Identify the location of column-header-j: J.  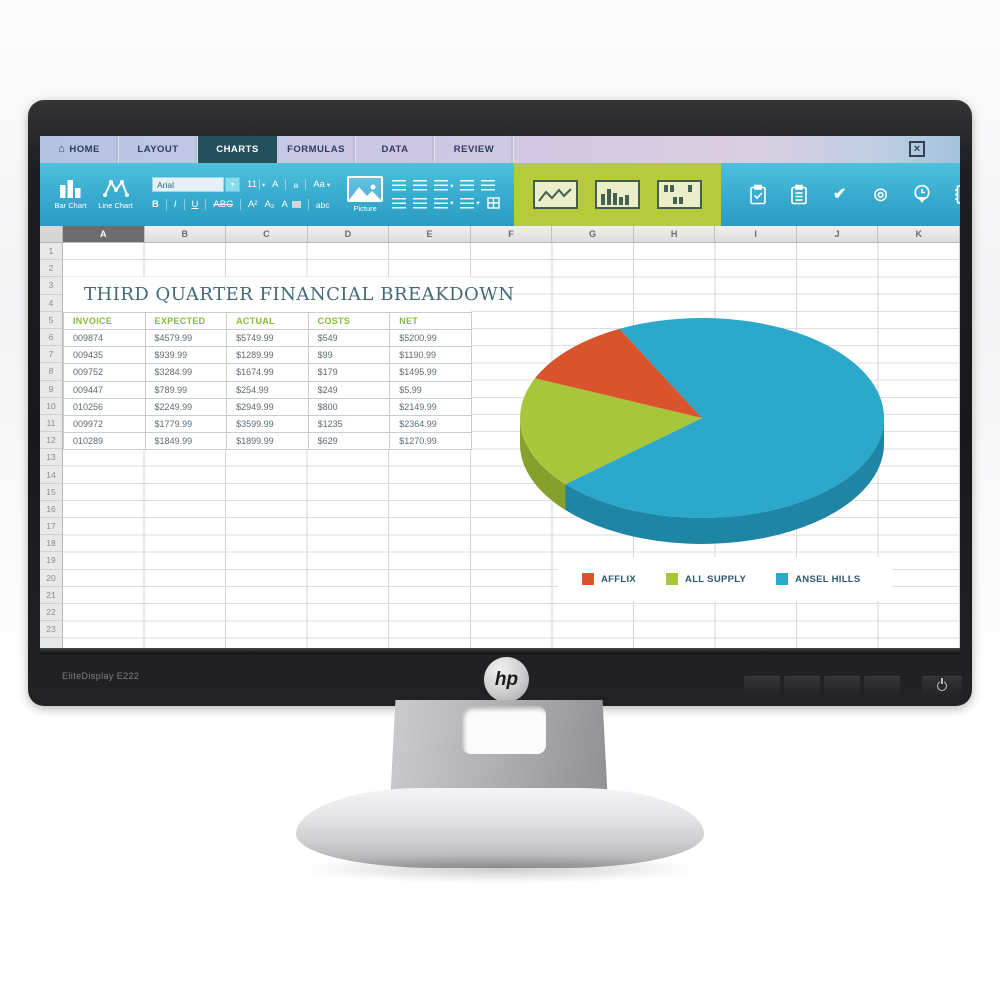
(838, 234).